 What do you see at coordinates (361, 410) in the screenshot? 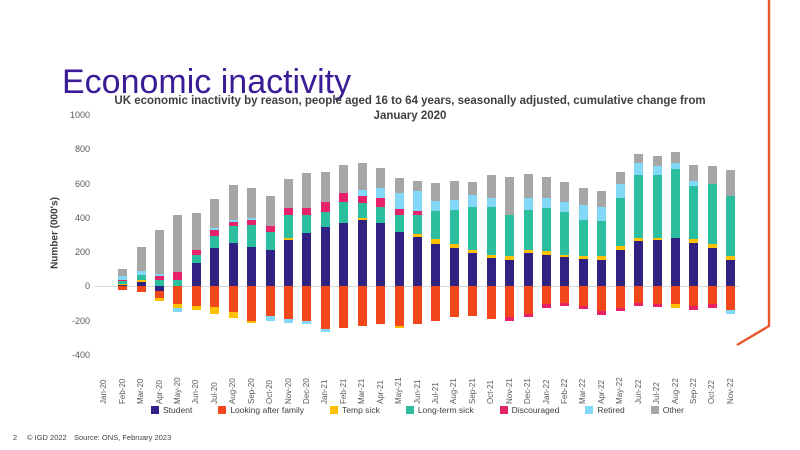
I see `legend-label: Temp sick` at bounding box center [361, 410].